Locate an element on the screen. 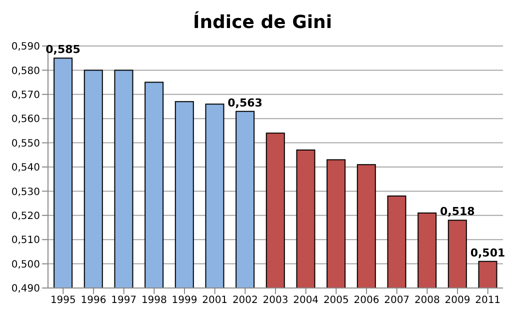 The height and width of the screenshot is (320, 525). x-tick-label: 2003 is located at coordinates (275, 300).